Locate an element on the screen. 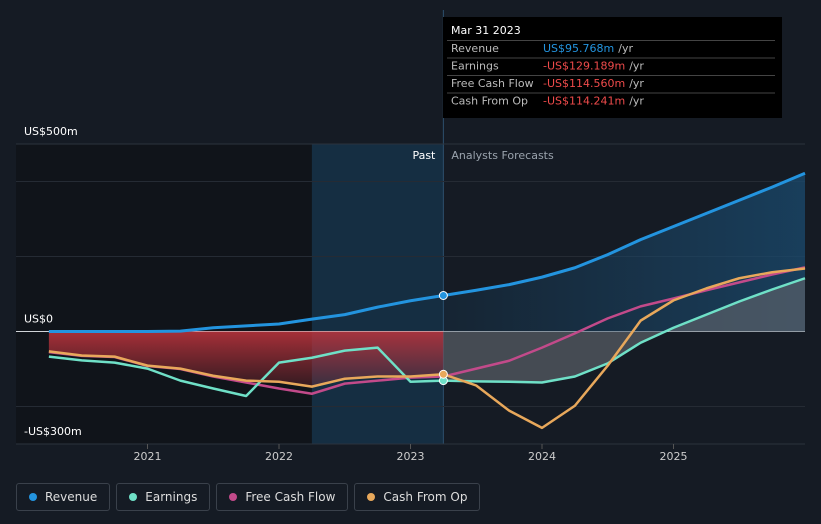  tooltip-value: -US$129.189m/yr is located at coordinates (593, 66).